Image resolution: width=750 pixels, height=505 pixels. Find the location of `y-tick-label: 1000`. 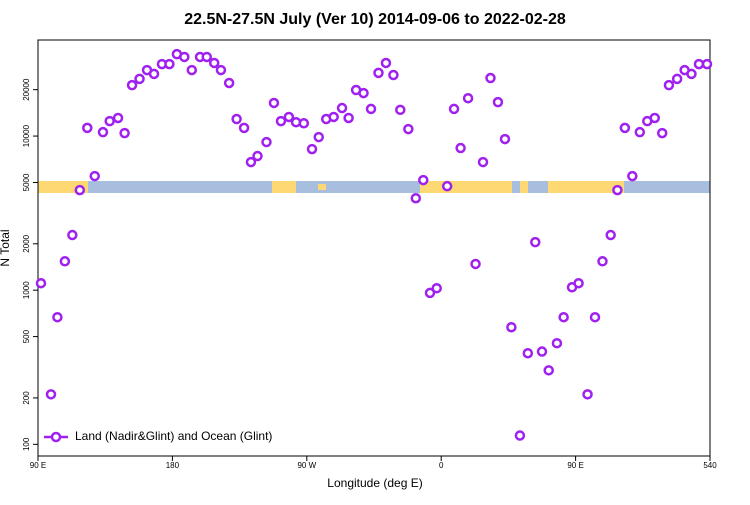

y-tick-label: 1000 is located at coordinates (26, 290).